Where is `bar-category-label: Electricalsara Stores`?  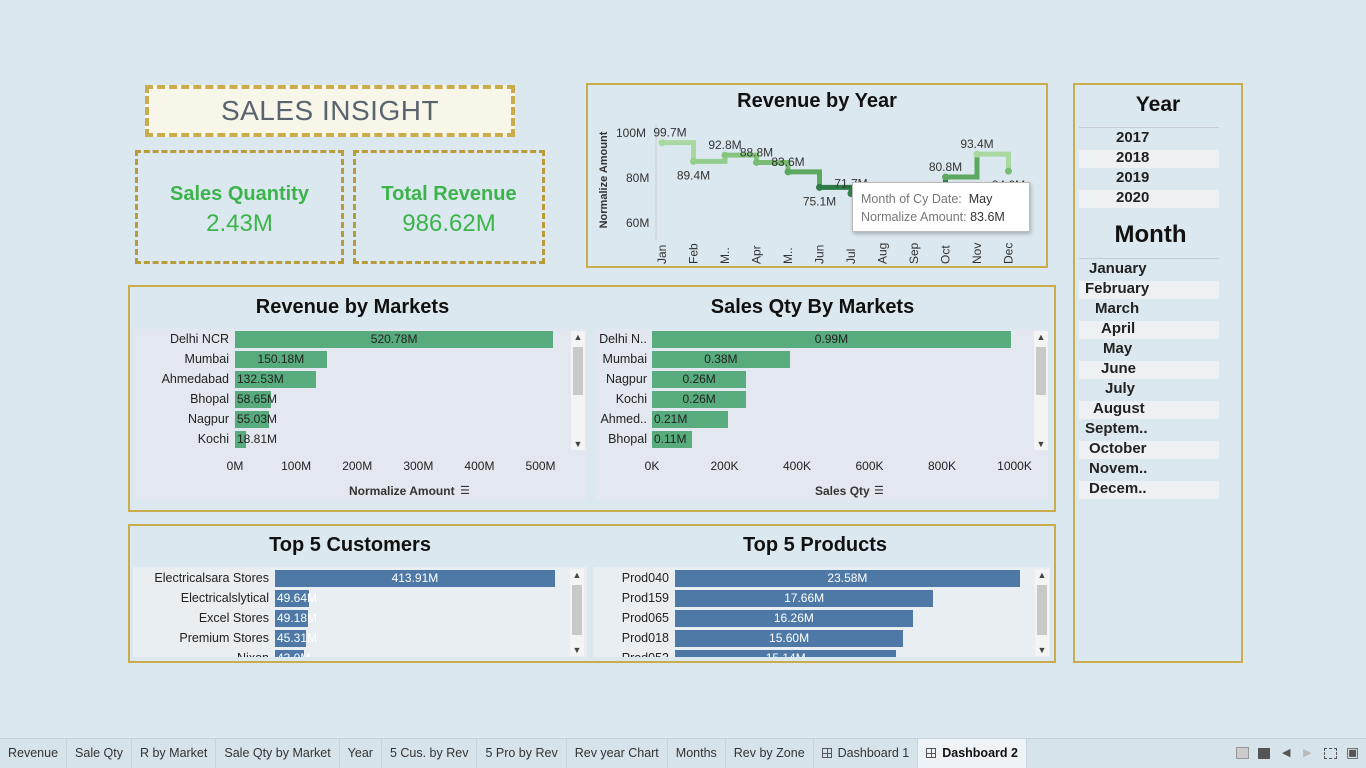 bar-category-label: Electricalsara Stores is located at coordinates (211, 578).